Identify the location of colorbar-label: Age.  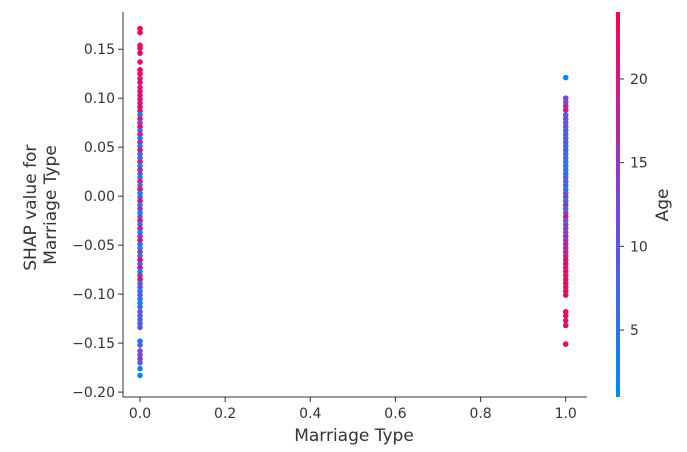
(663, 205).